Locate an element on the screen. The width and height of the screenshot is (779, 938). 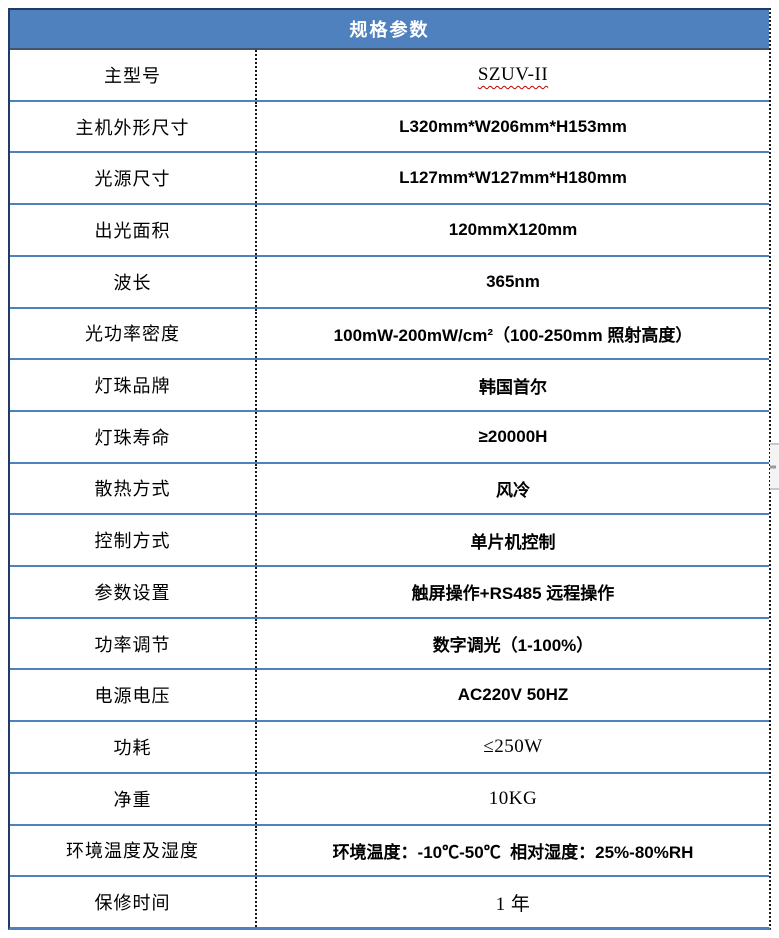
row-label: 散热方式 is located at coordinates (132, 489).